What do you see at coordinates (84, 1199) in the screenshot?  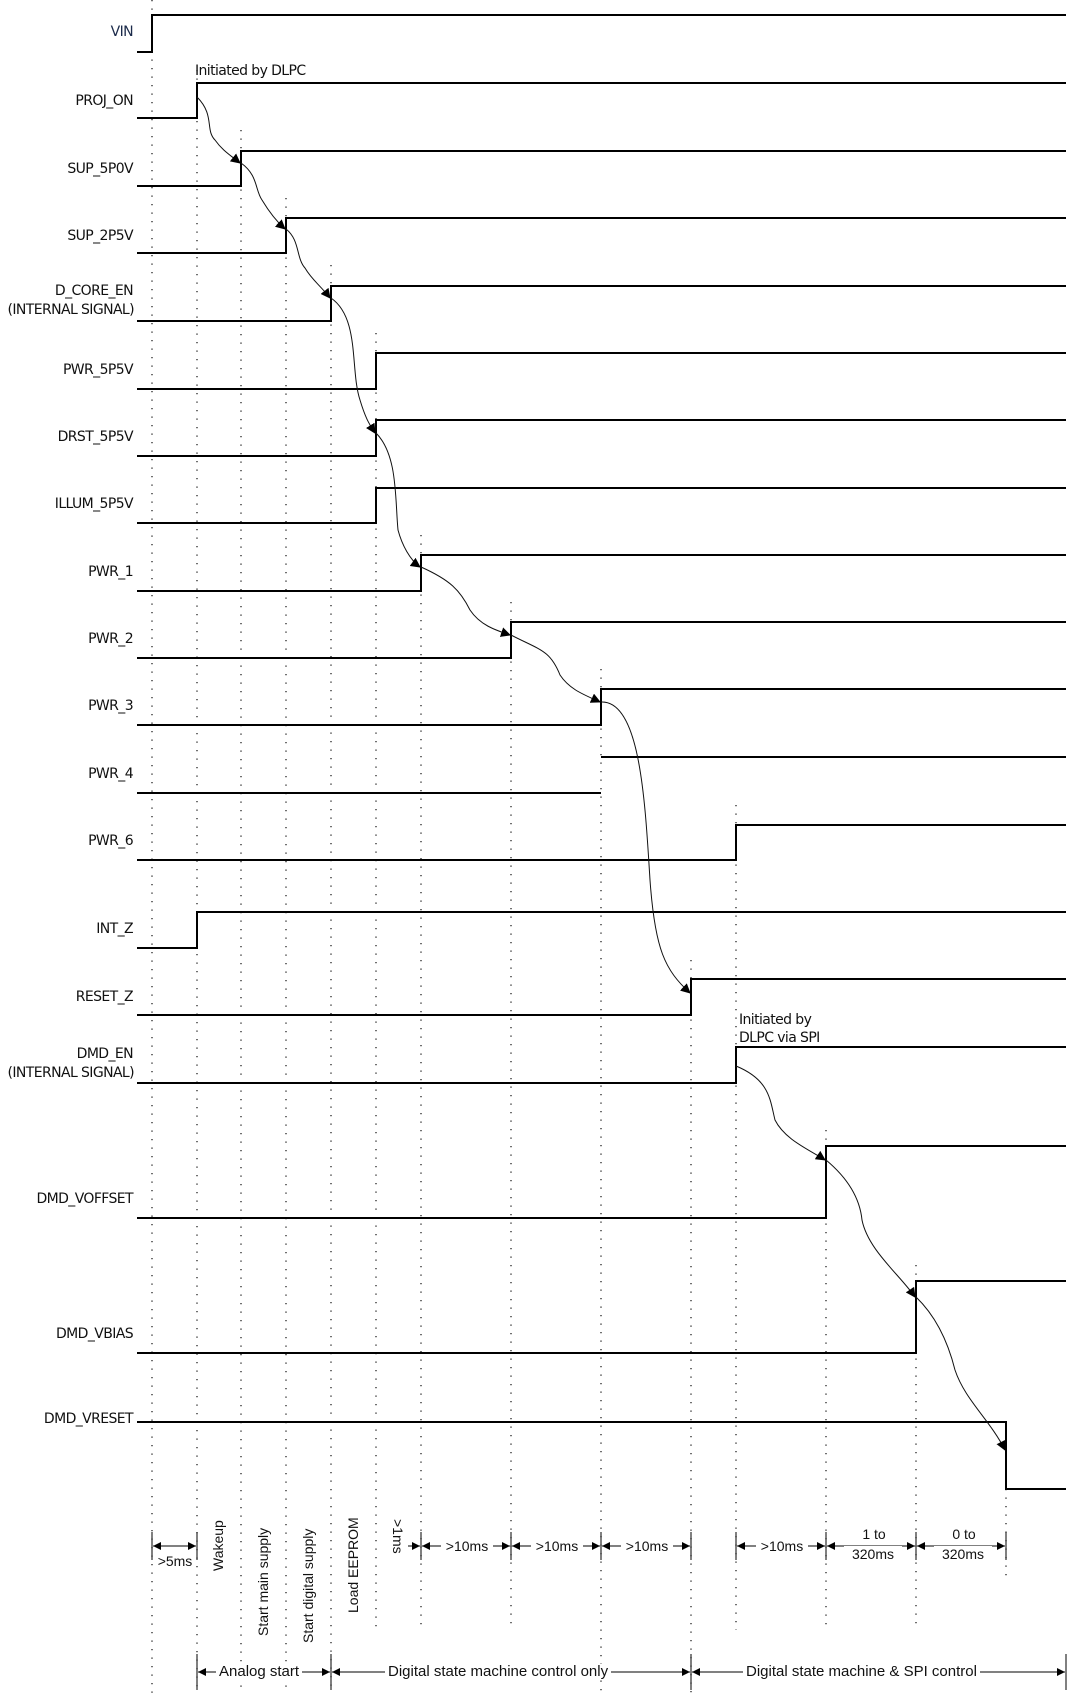 I see `signal-label-dmd-voffset: DMD_VOFFSET` at bounding box center [84, 1199].